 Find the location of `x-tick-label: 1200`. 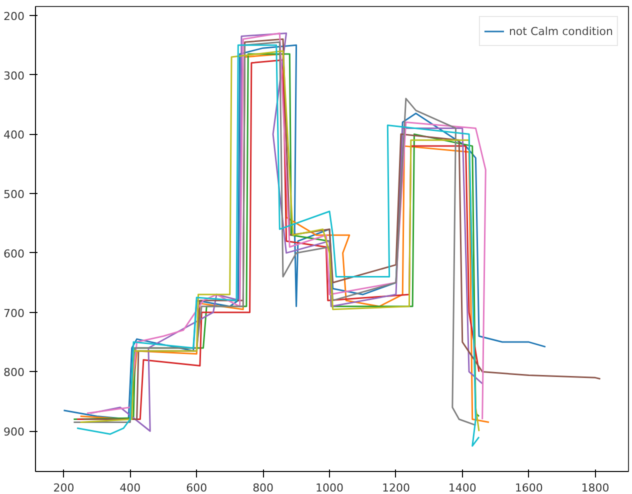

x-tick-label: 1200 is located at coordinates (396, 488).